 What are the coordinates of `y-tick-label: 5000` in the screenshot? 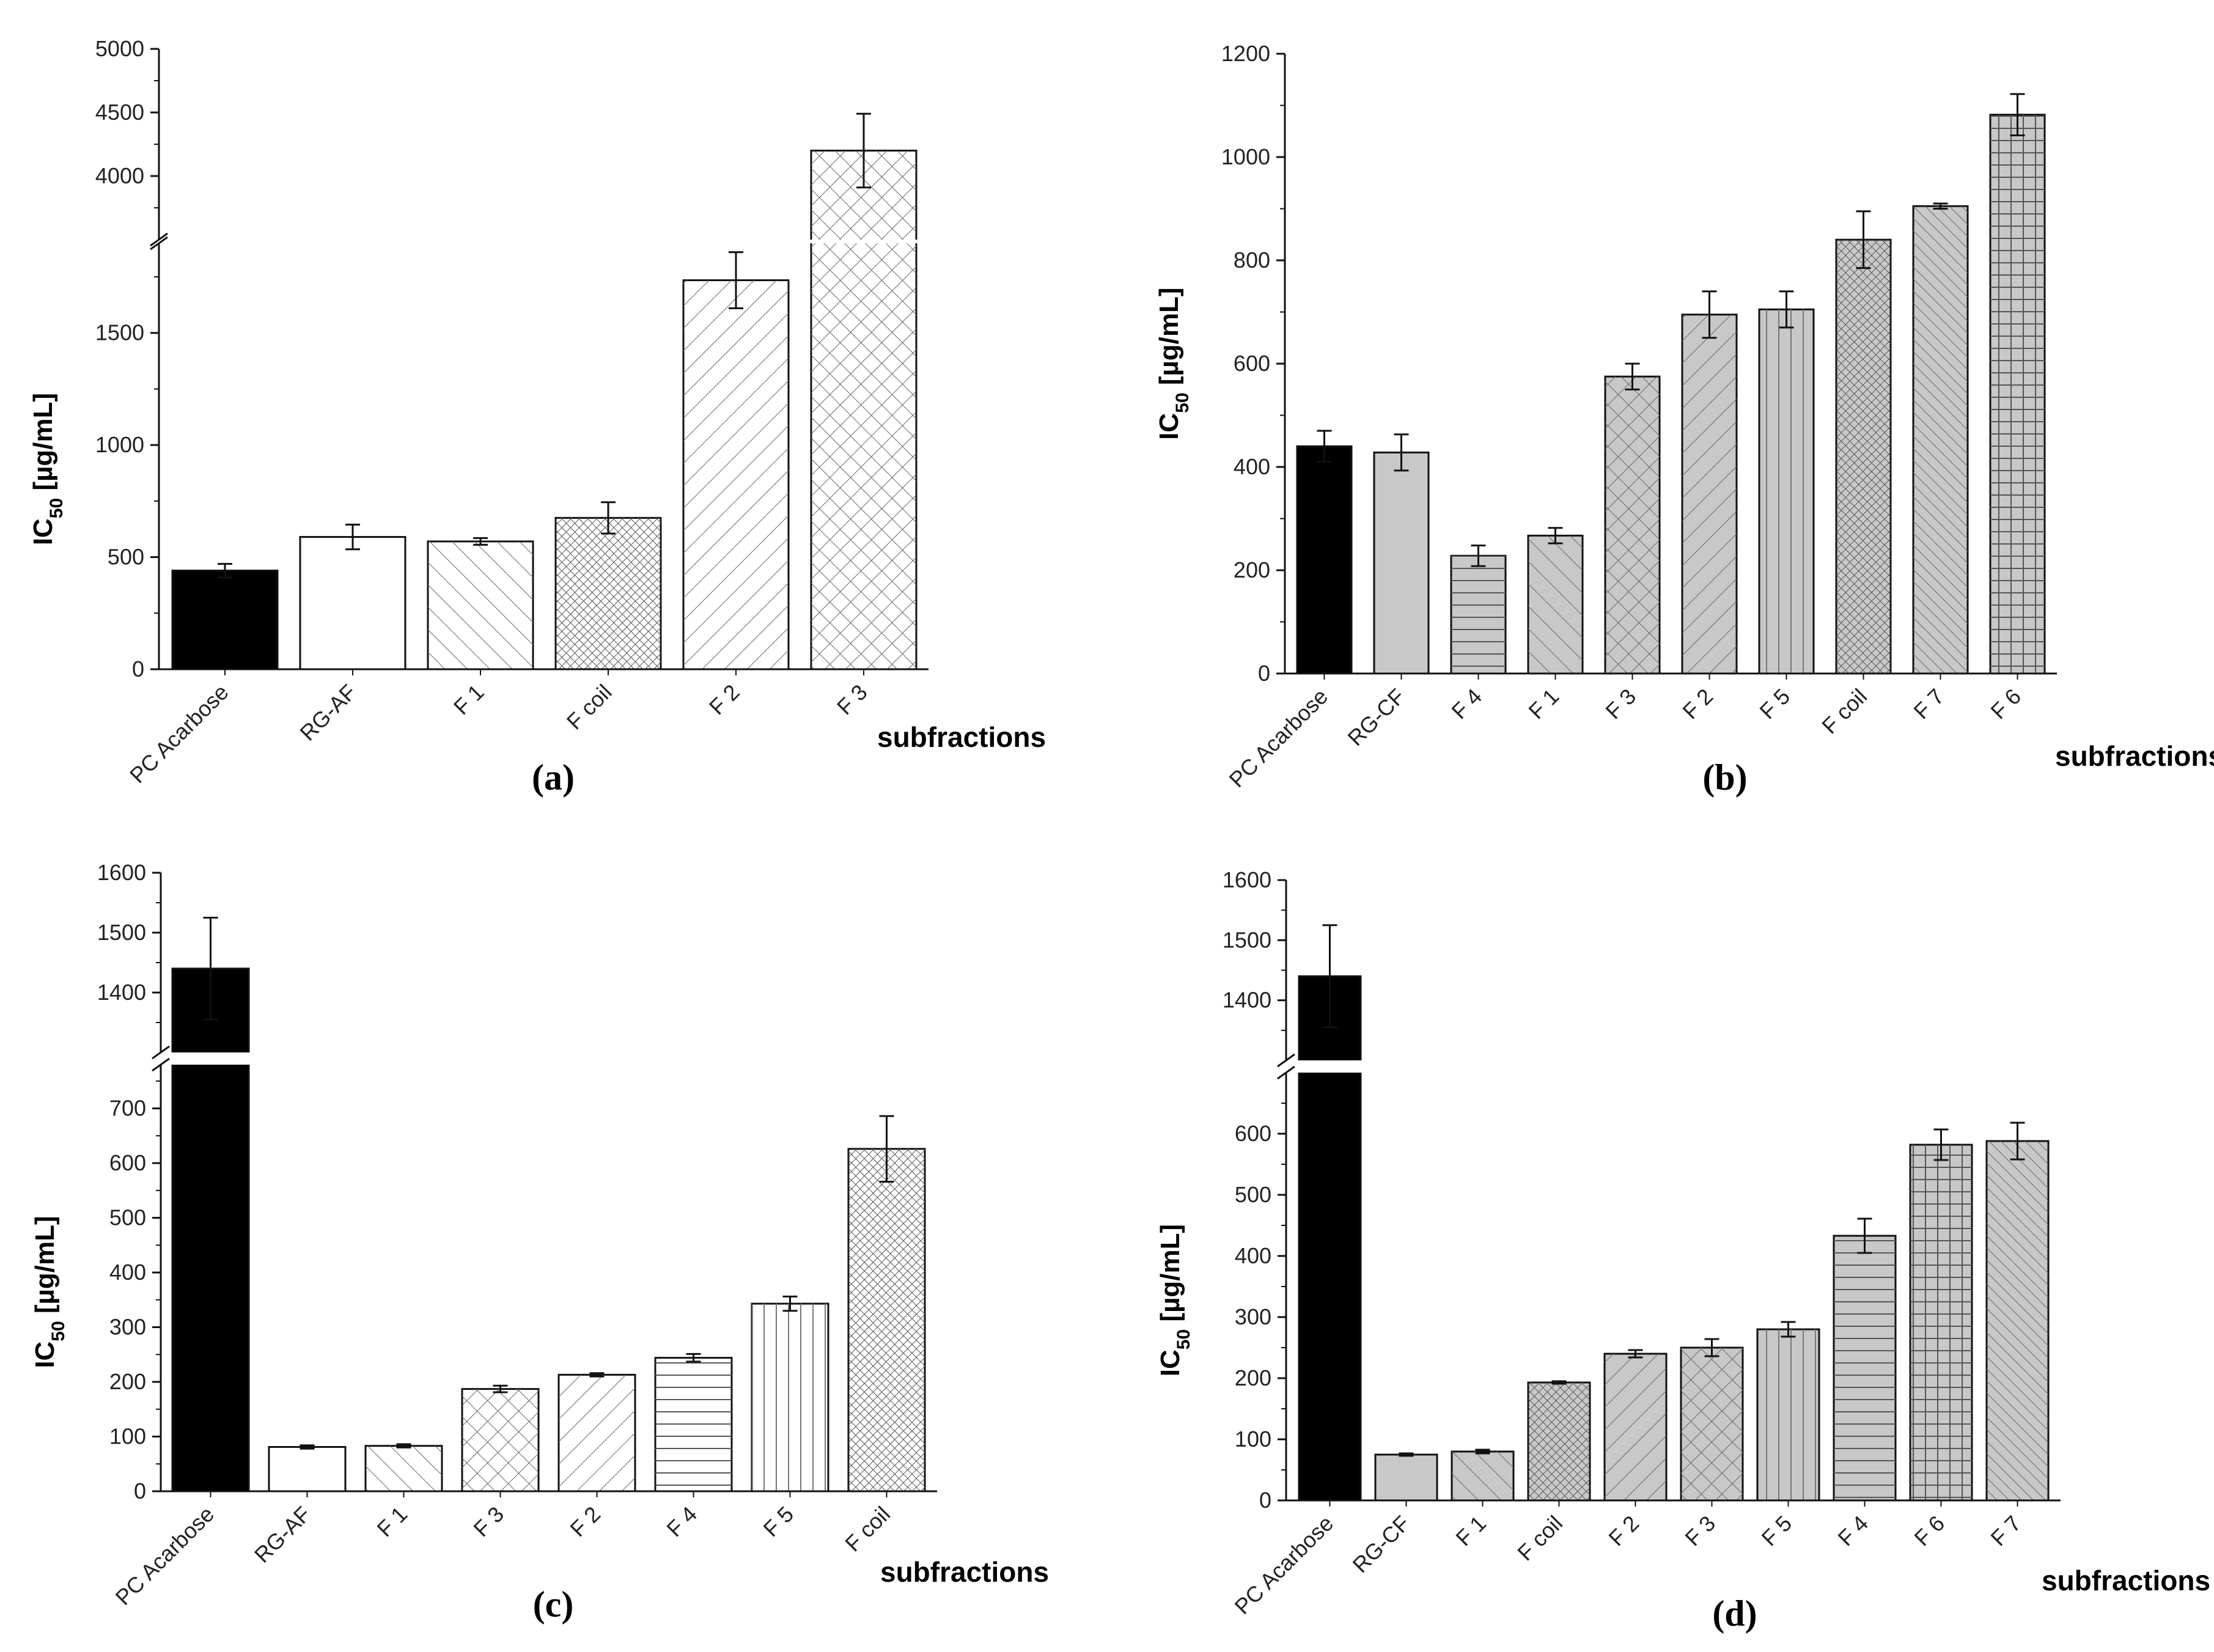 It's located at (119, 48).